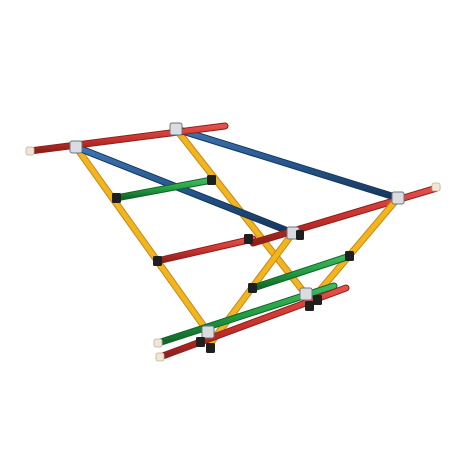 This screenshot has width=458, height=458. Describe the element at coordinates (127, 139) in the screenshot. I see `left-top-red-rail` at that location.